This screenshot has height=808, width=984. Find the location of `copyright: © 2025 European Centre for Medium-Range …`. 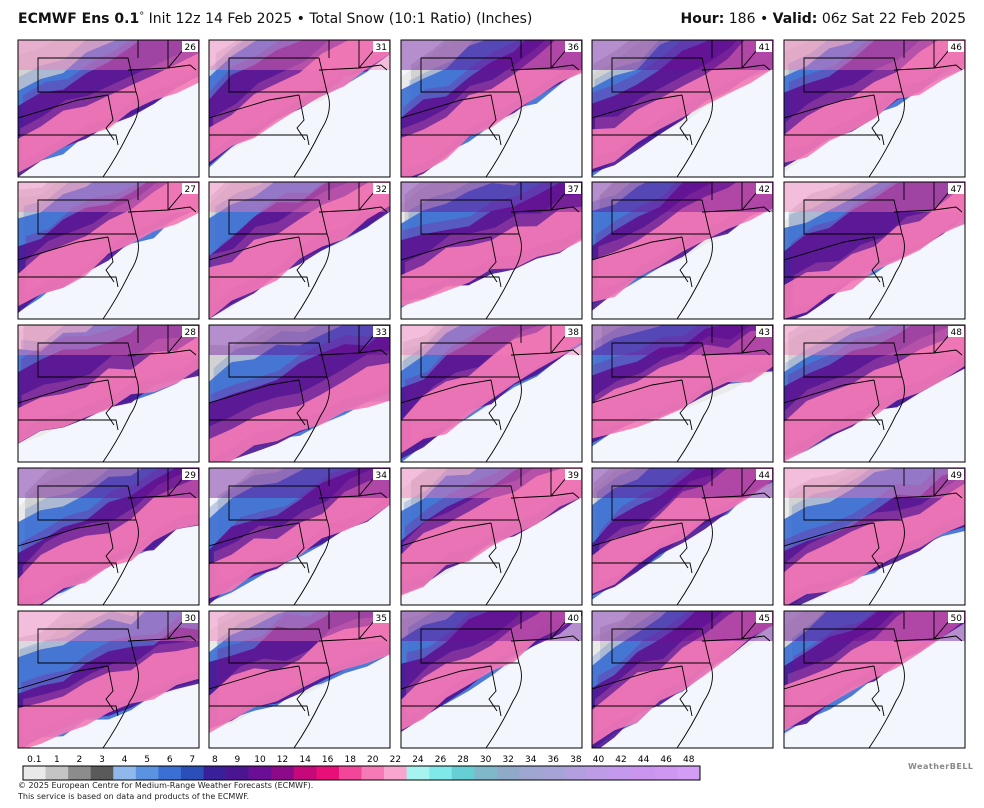

copyright: © 2025 European Centre for Medium-Range … is located at coordinates (166, 785).